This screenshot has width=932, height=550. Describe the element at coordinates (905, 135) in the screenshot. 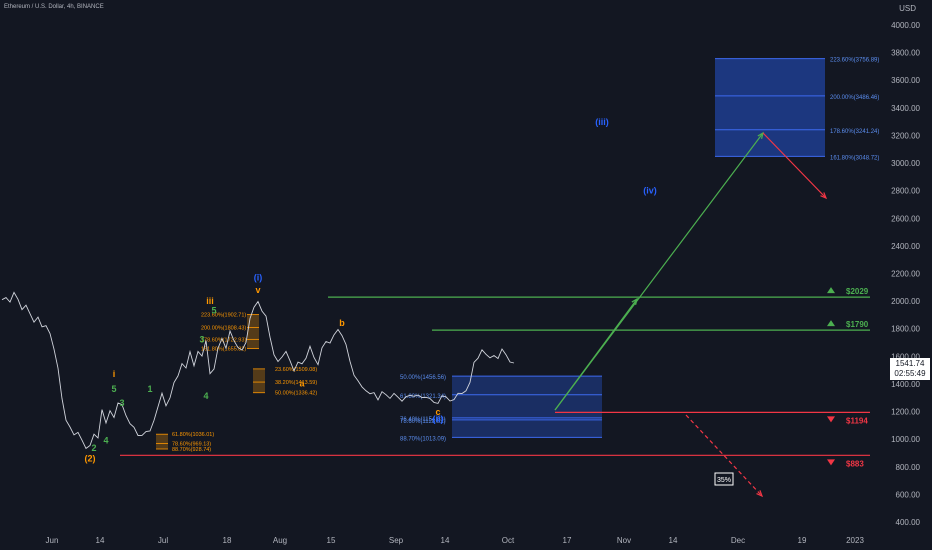

I see `y-tick-label: 3200.00` at that location.